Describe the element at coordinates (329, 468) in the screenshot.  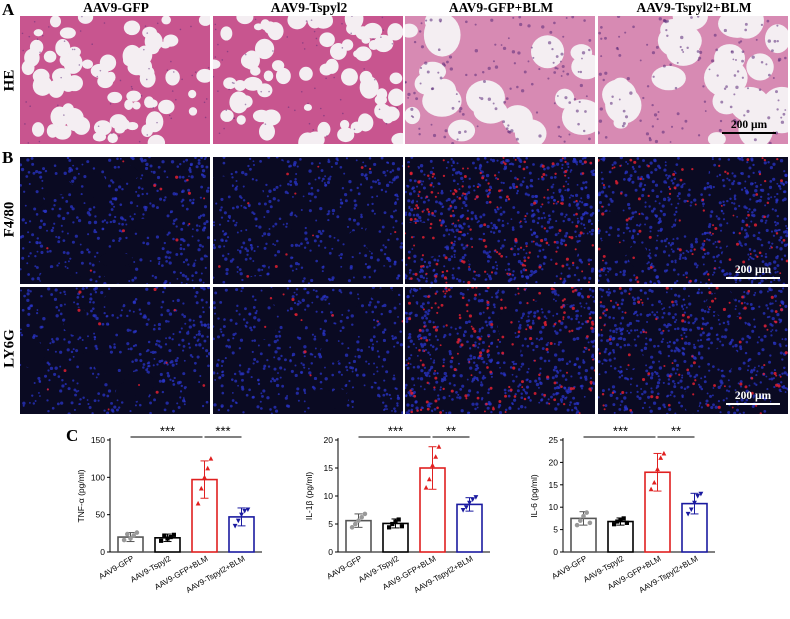
I see `y-tick-label-1-3: 15` at that location.